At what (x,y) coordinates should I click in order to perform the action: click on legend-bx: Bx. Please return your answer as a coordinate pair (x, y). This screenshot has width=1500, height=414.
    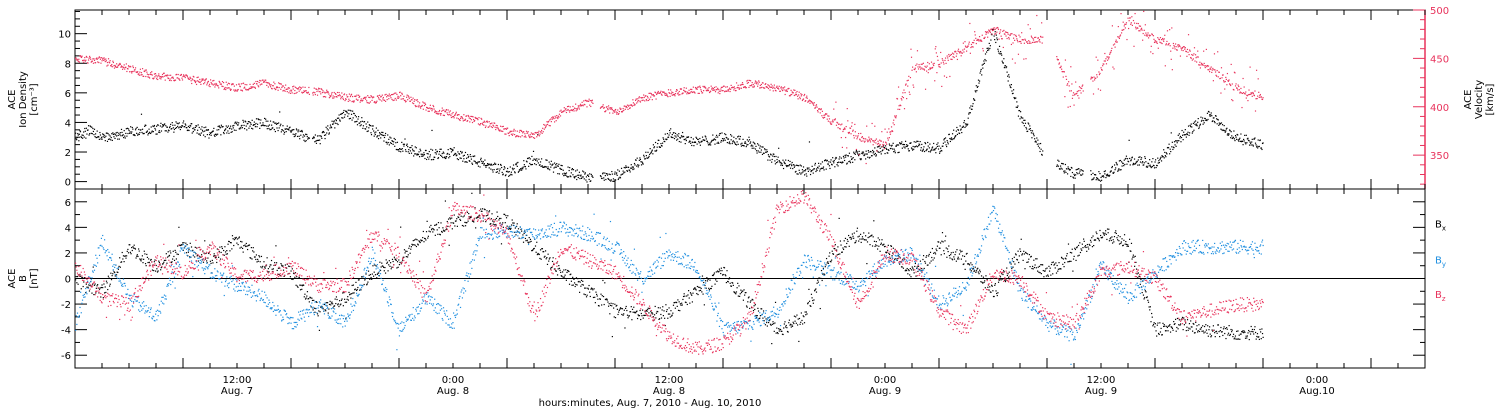
    Looking at the image, I should click on (1440, 226).